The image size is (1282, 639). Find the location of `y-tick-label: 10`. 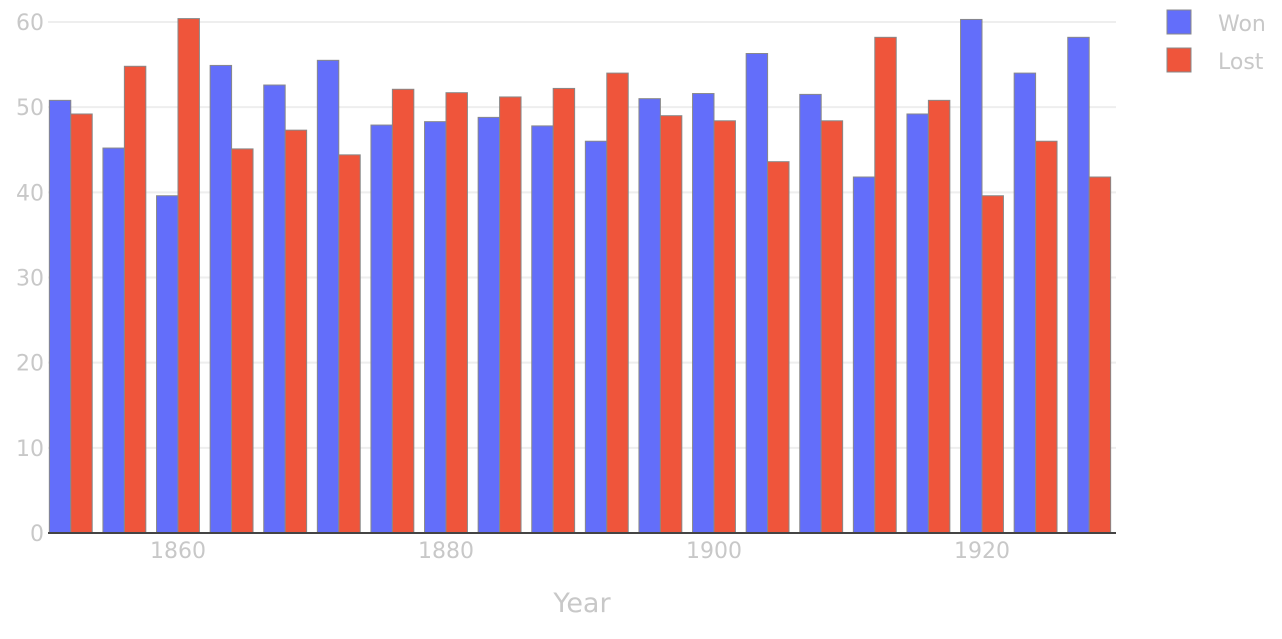

y-tick-label: 10 is located at coordinates (30, 449).